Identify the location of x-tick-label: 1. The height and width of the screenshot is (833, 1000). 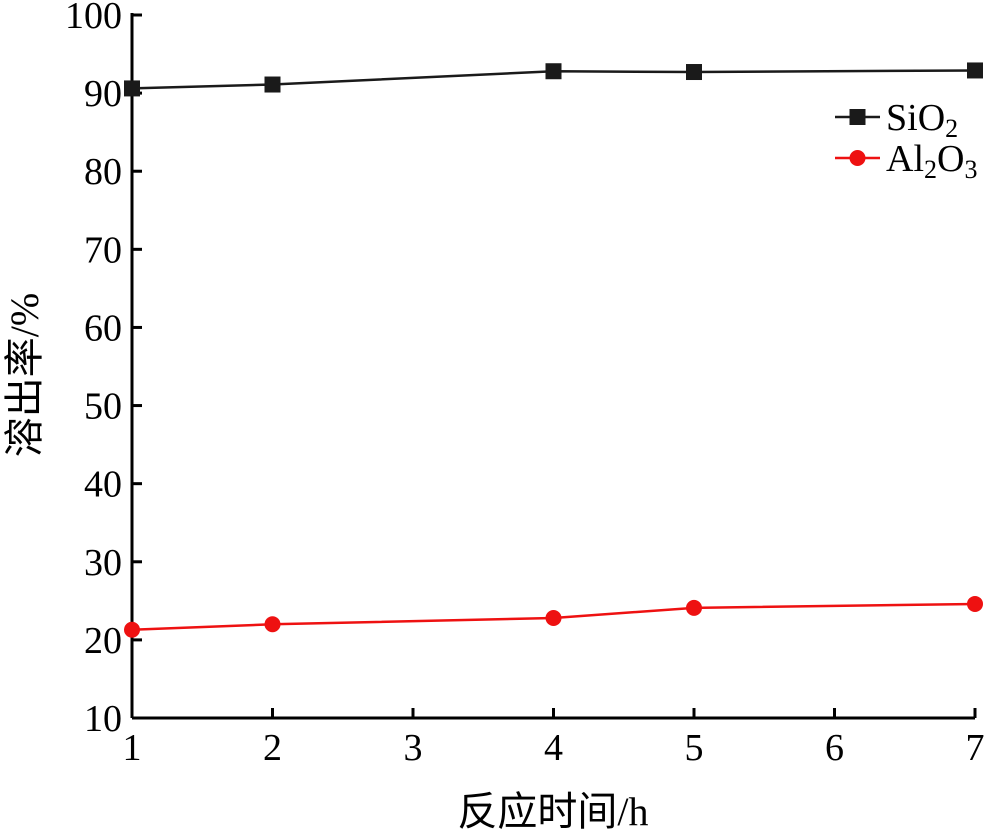
(132, 748).